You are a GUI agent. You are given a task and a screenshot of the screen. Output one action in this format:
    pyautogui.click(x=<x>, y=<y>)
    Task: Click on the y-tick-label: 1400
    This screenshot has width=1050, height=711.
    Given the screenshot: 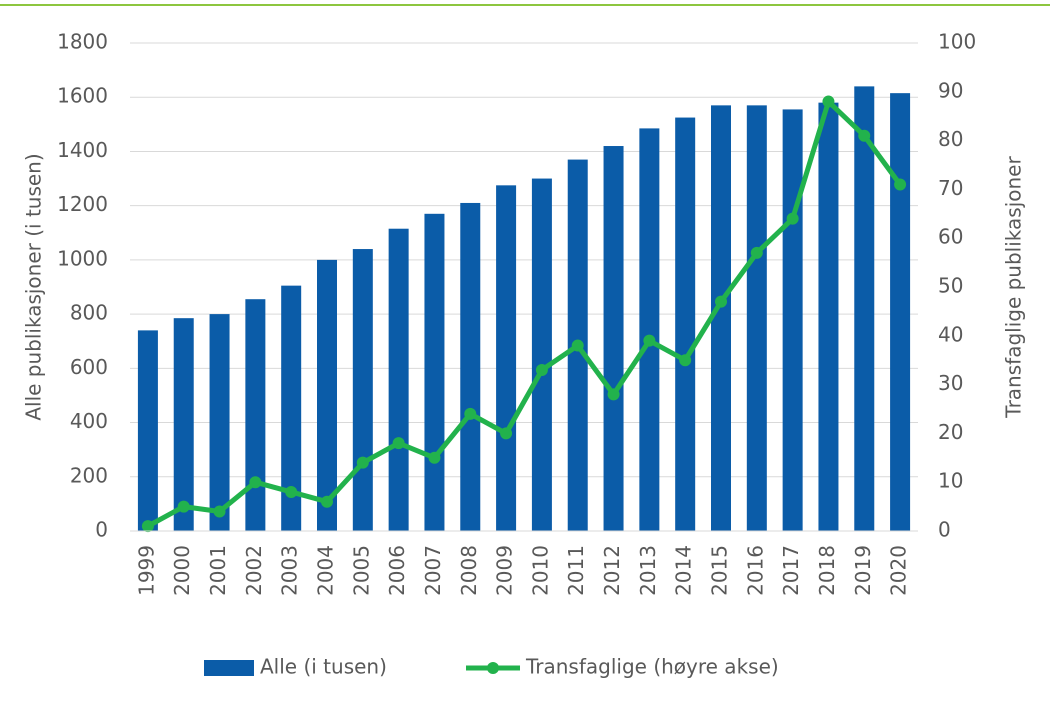 What is the action you would take?
    pyautogui.click(x=82, y=150)
    